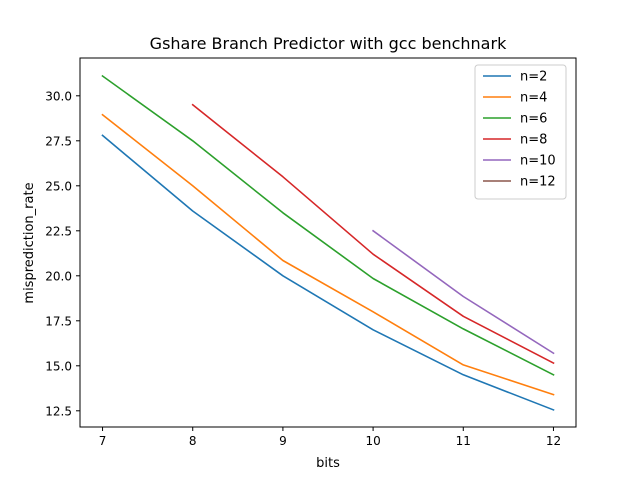 This screenshot has width=640, height=484. What do you see at coordinates (533, 140) in the screenshot?
I see `legend-label: n=8` at bounding box center [533, 140].